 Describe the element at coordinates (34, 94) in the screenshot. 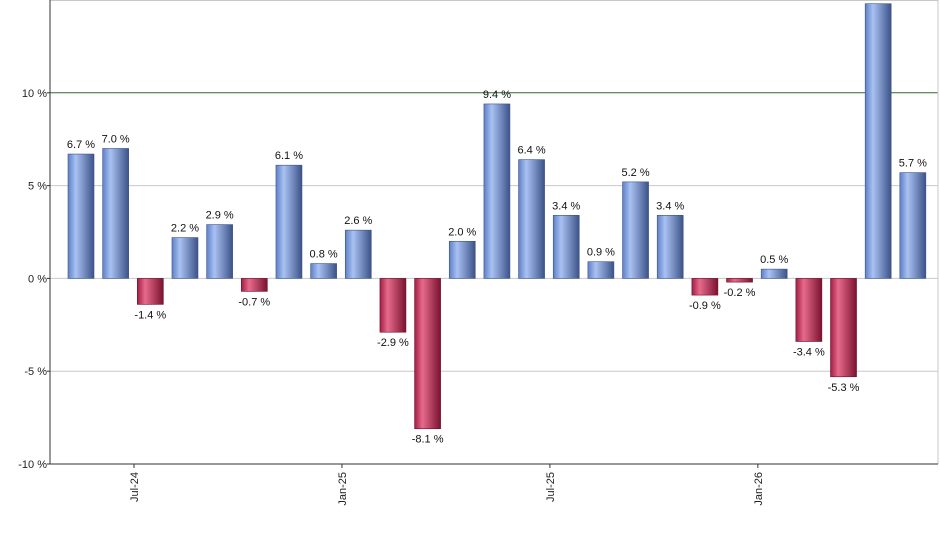

I see `y-tick-label: 10 %` at that location.